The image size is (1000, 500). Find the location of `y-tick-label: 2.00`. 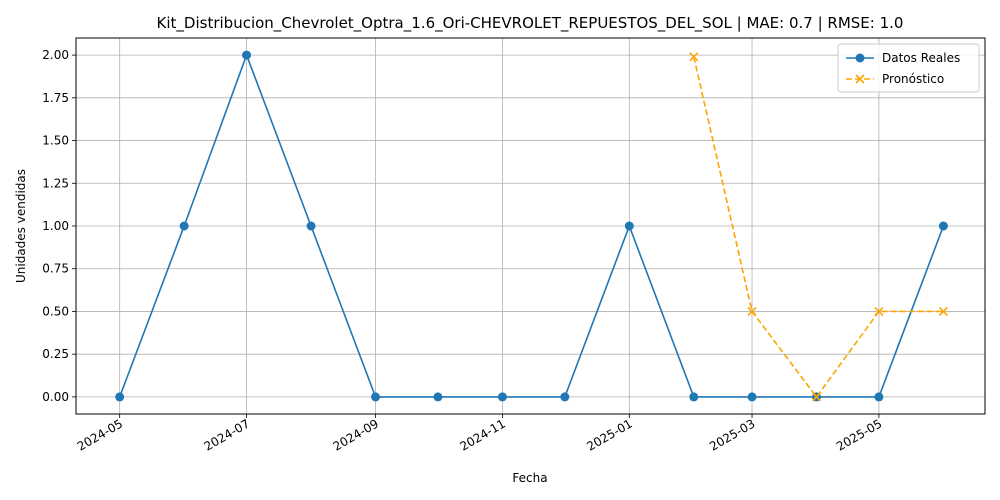

y-tick-label: 2.00 is located at coordinates (55, 55).